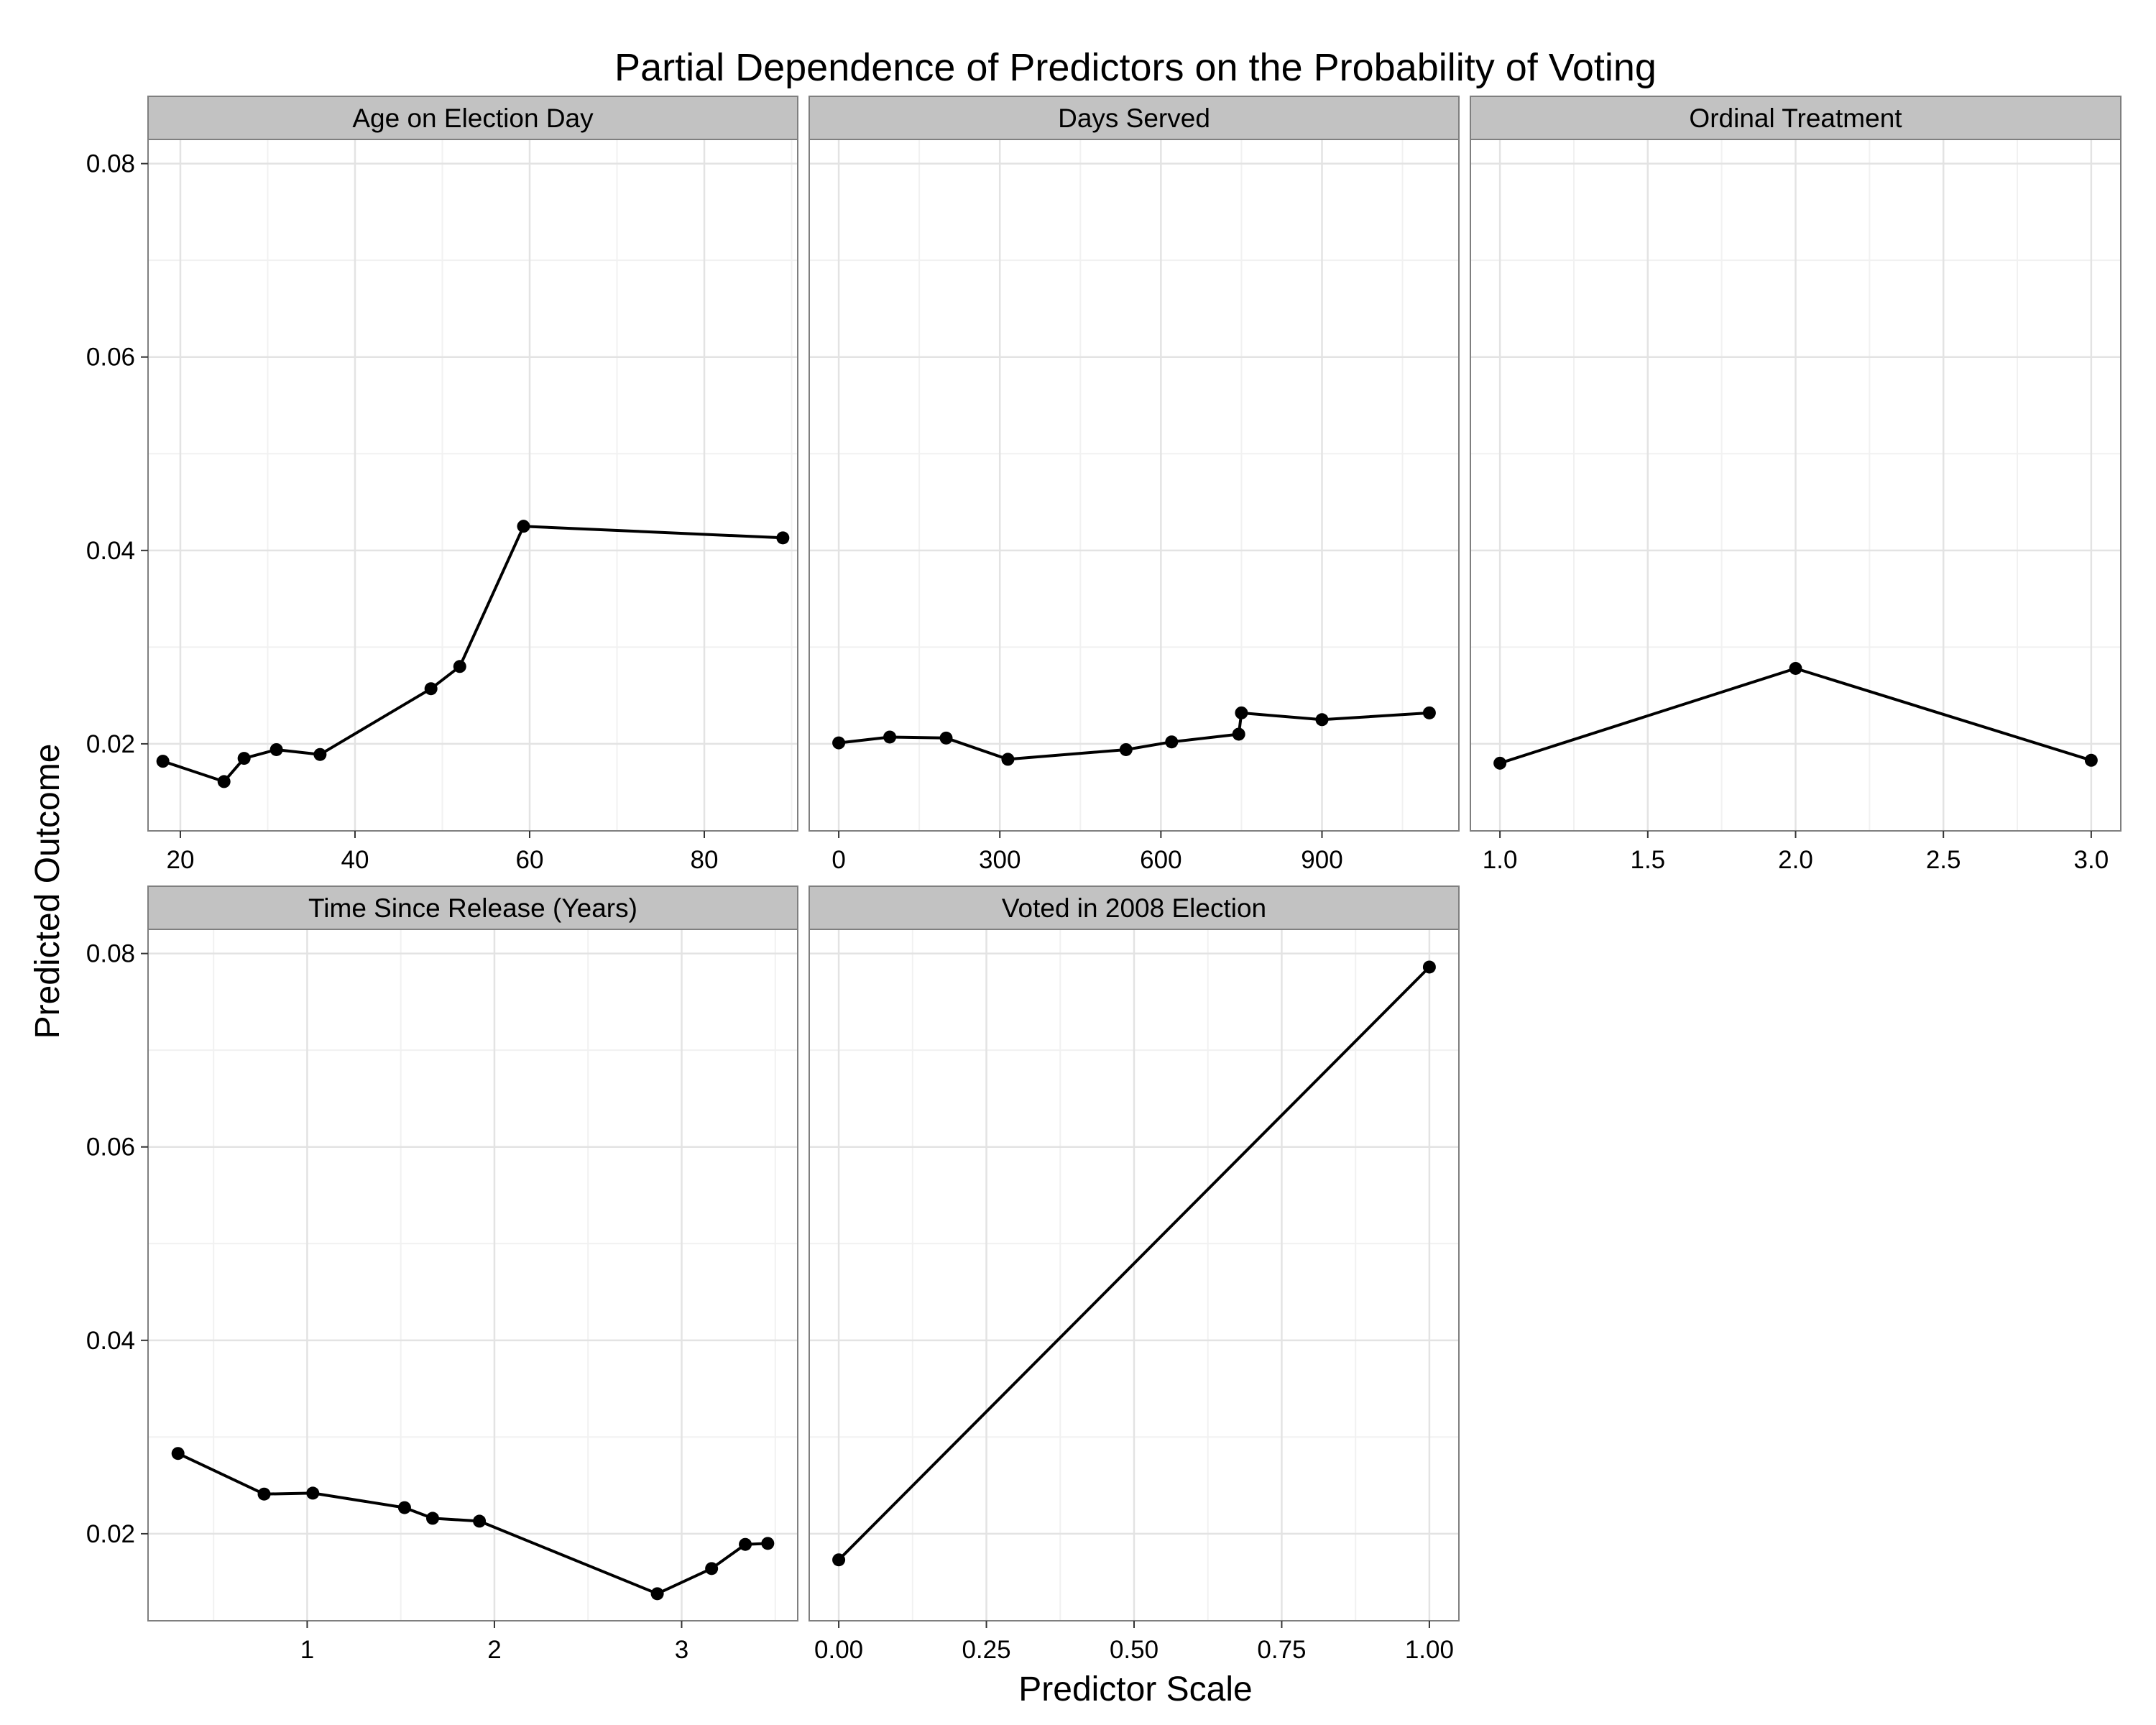 The height and width of the screenshot is (1725, 2156). I want to click on facet-strip-label: Time Since Release (Years), so click(472, 908).